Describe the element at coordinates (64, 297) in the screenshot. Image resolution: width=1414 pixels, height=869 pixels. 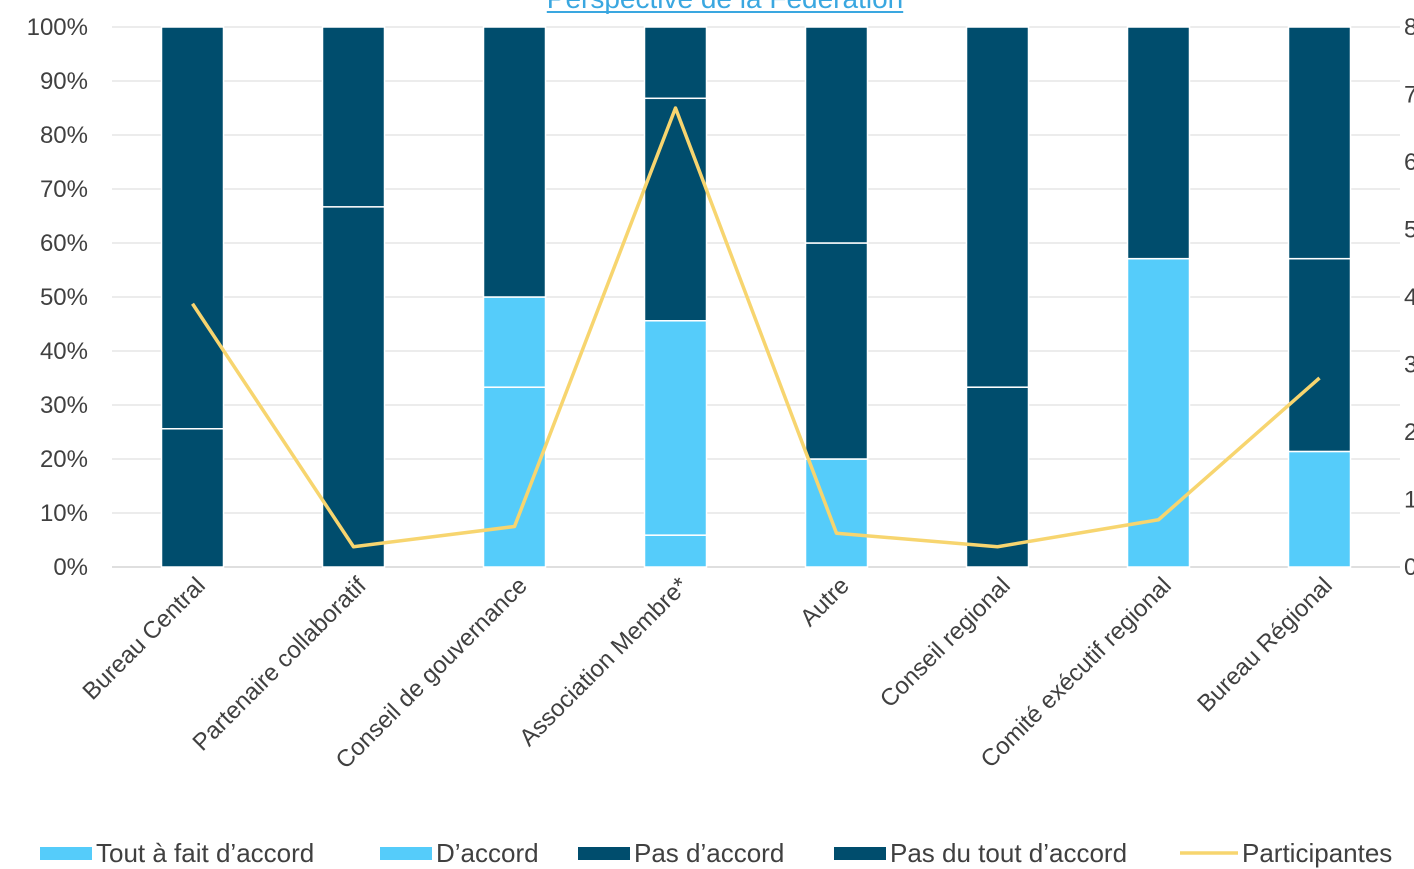
I see `y-tick-label: 50%` at that location.